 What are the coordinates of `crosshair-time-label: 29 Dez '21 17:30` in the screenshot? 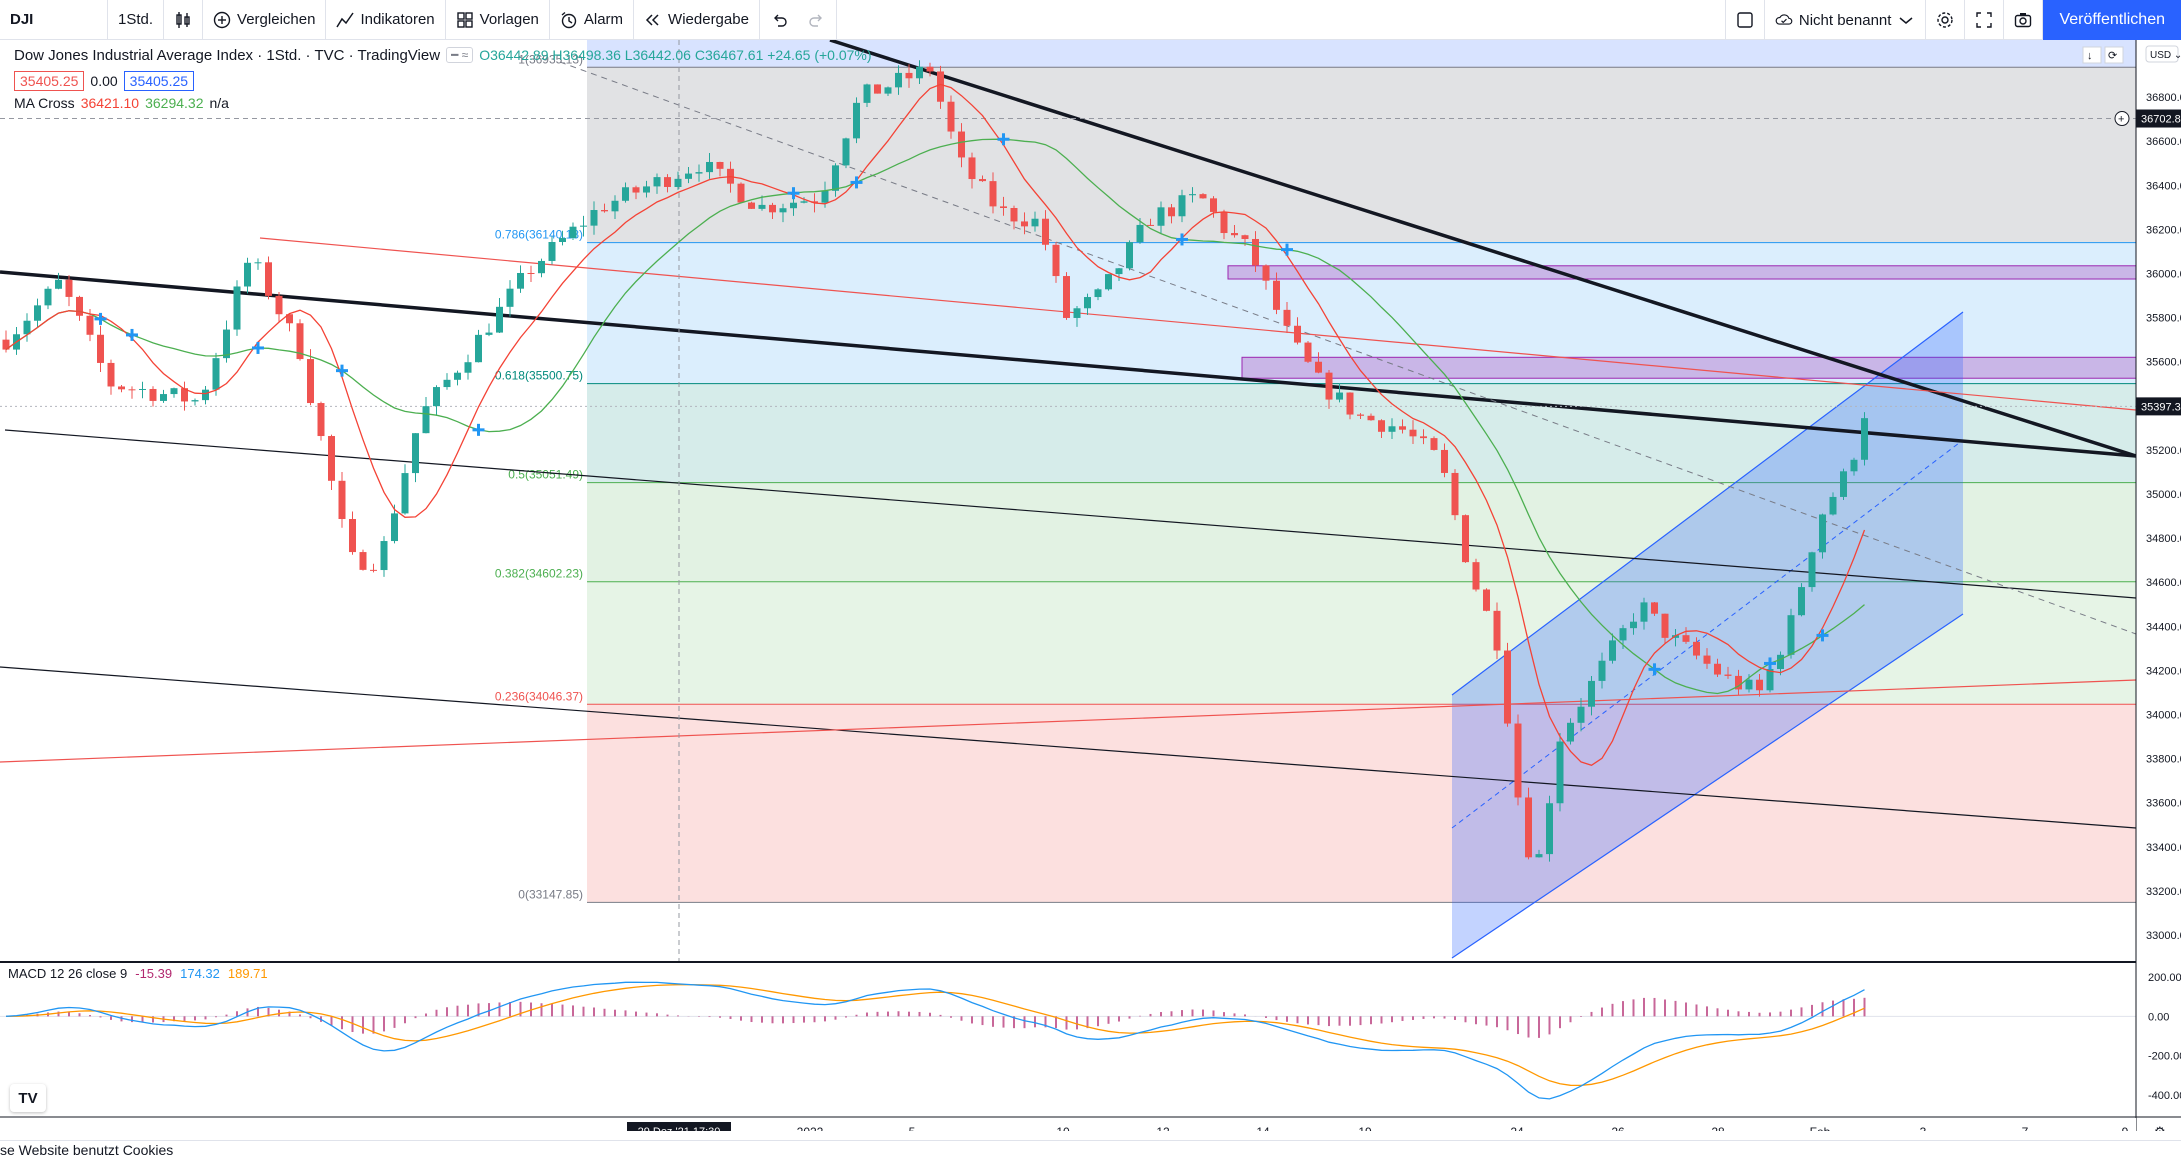 It's located at (679, 1128).